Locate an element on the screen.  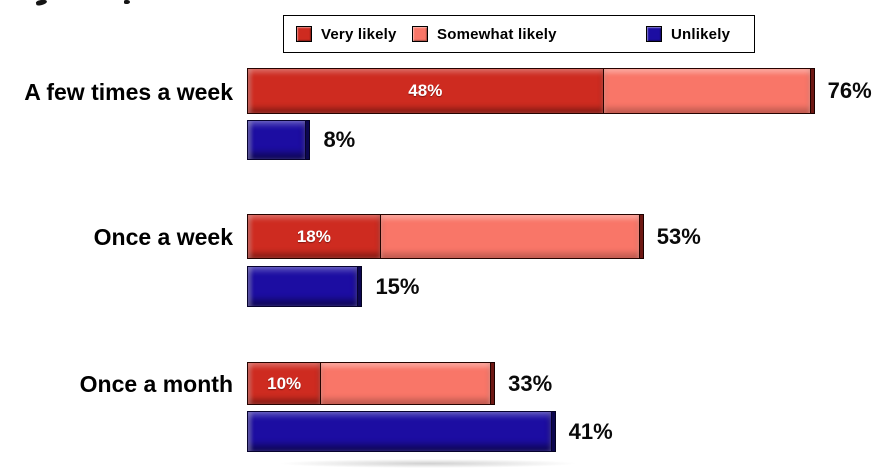
total-value-label: 53% is located at coordinates (678, 236).